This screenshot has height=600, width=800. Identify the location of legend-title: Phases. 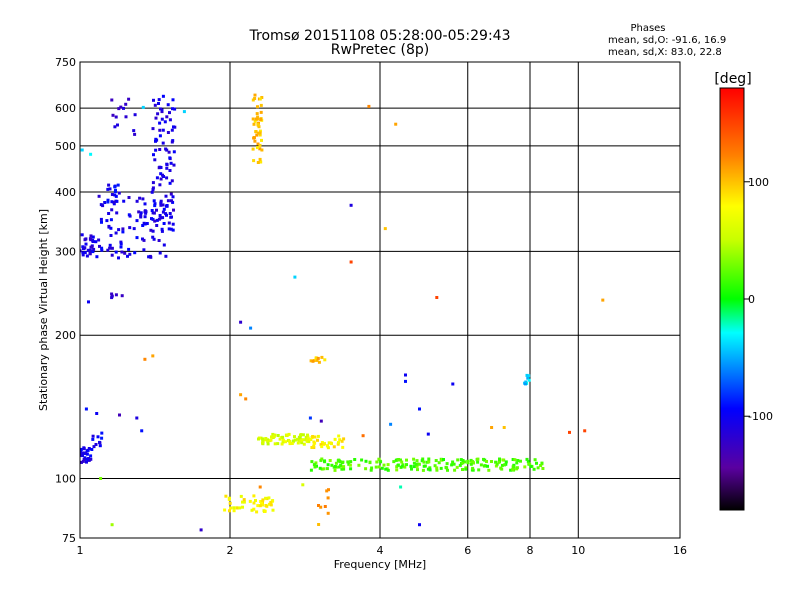
(647, 28).